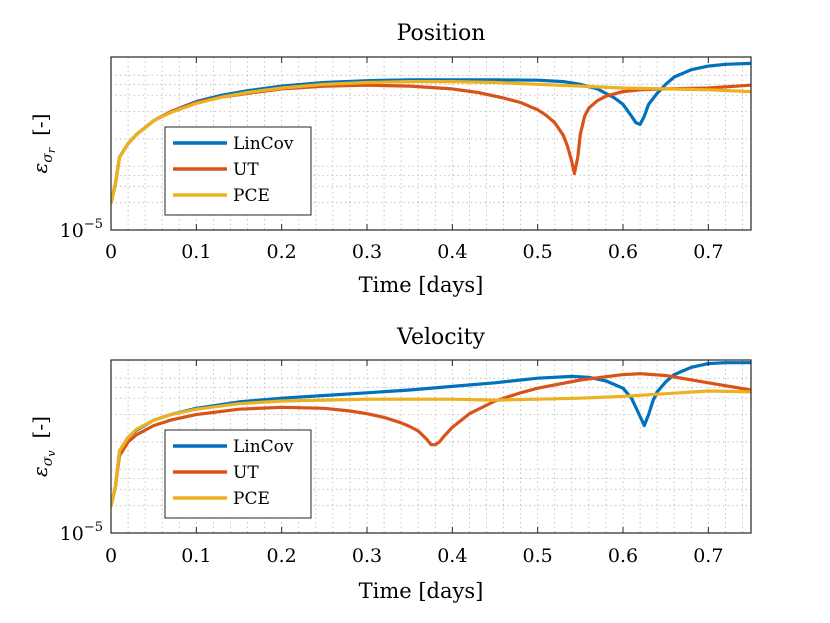  What do you see at coordinates (43, 446) in the screenshot?
I see `y-axis-label: εσv[-]` at bounding box center [43, 446].